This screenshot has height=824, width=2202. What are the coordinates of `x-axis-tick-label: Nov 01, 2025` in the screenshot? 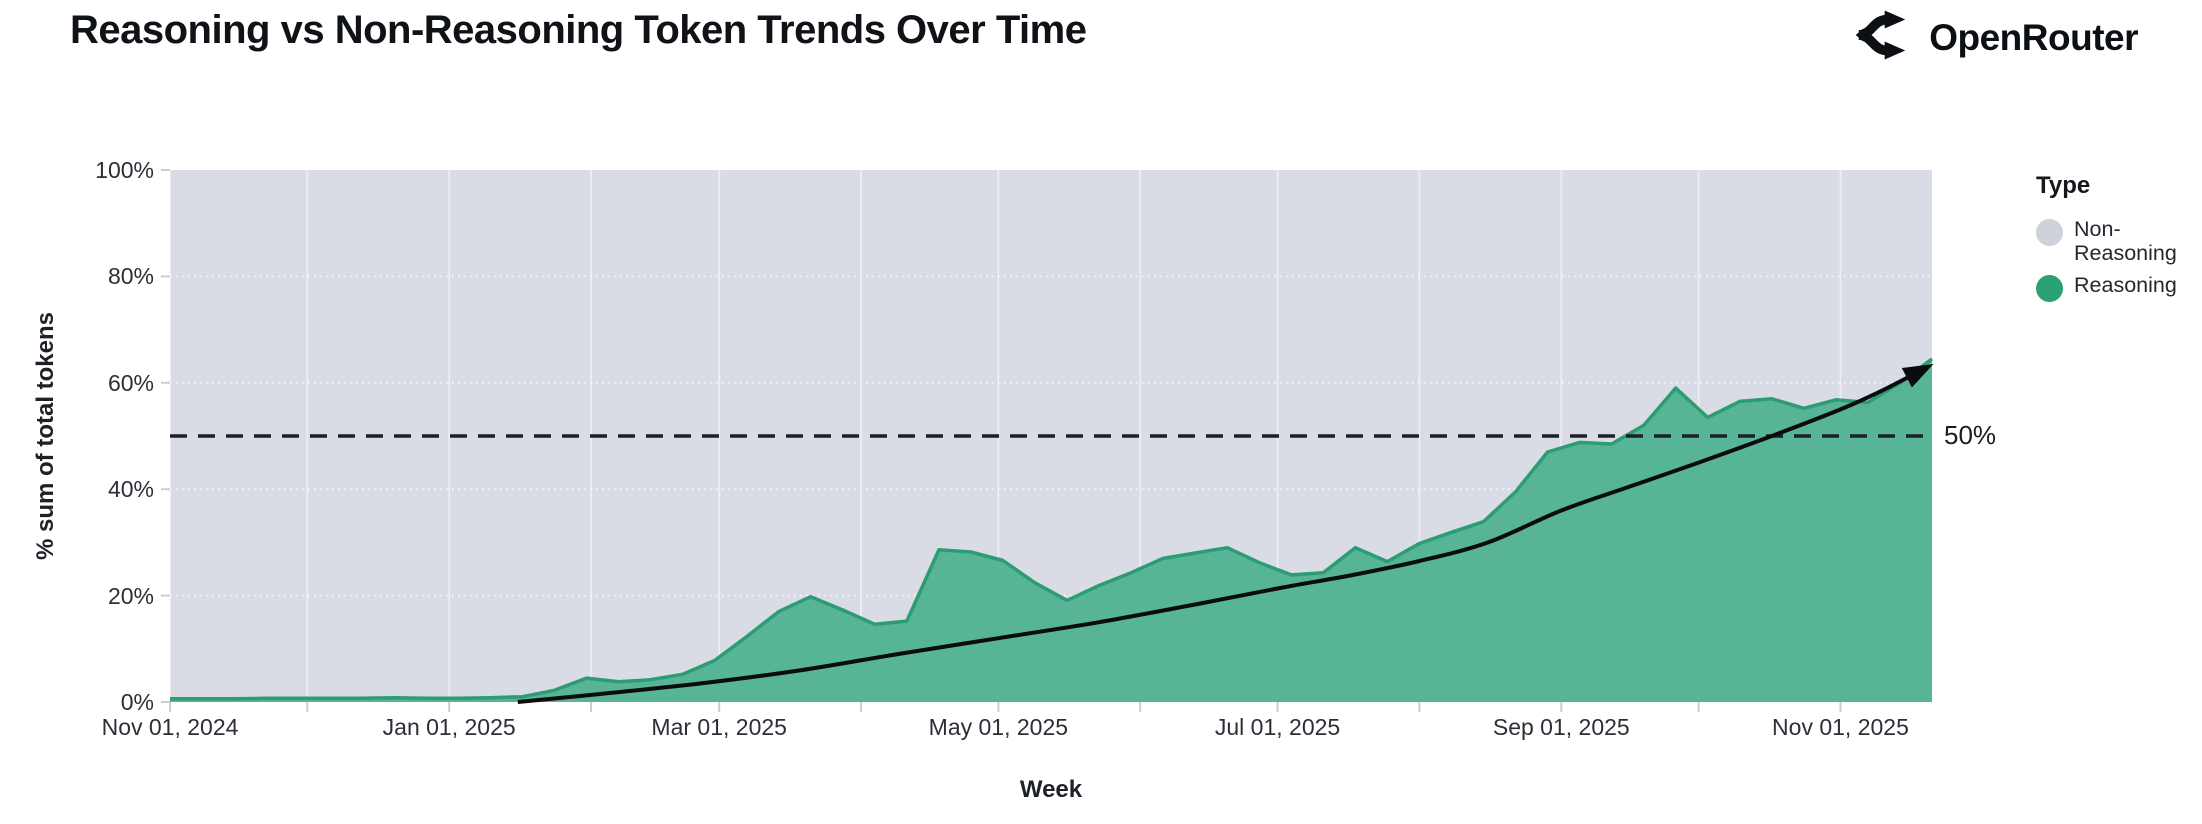 It's located at (1840, 727).